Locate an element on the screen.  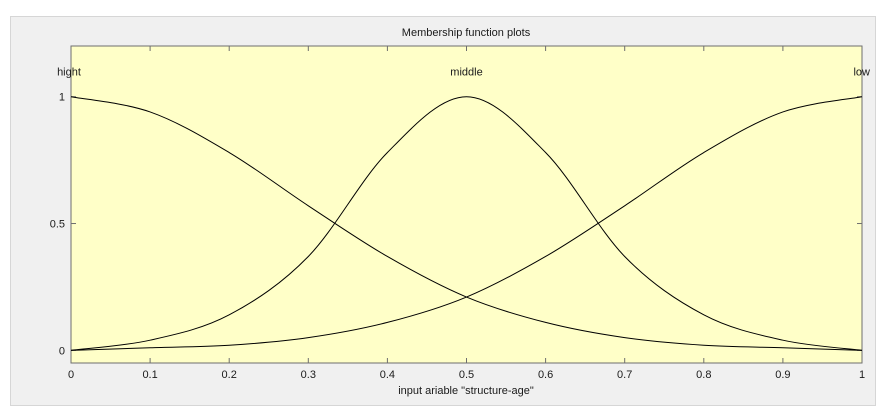
x-tick-label: 0.9 is located at coordinates (782, 375).